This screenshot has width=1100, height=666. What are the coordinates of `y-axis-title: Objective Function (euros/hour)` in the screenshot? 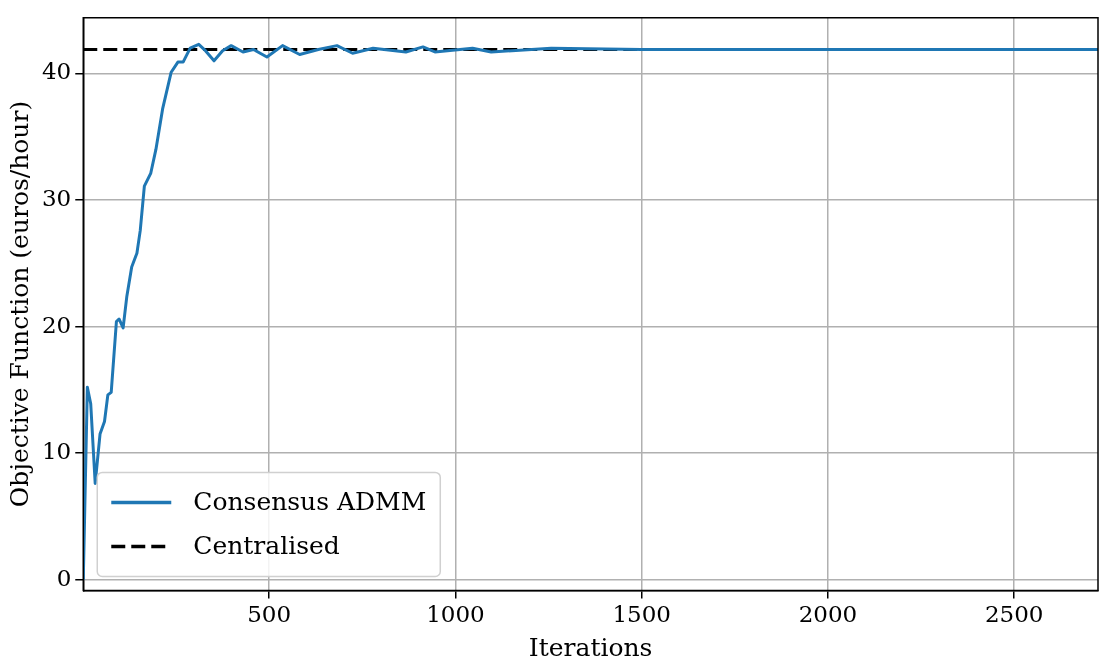 It's located at (19, 304).